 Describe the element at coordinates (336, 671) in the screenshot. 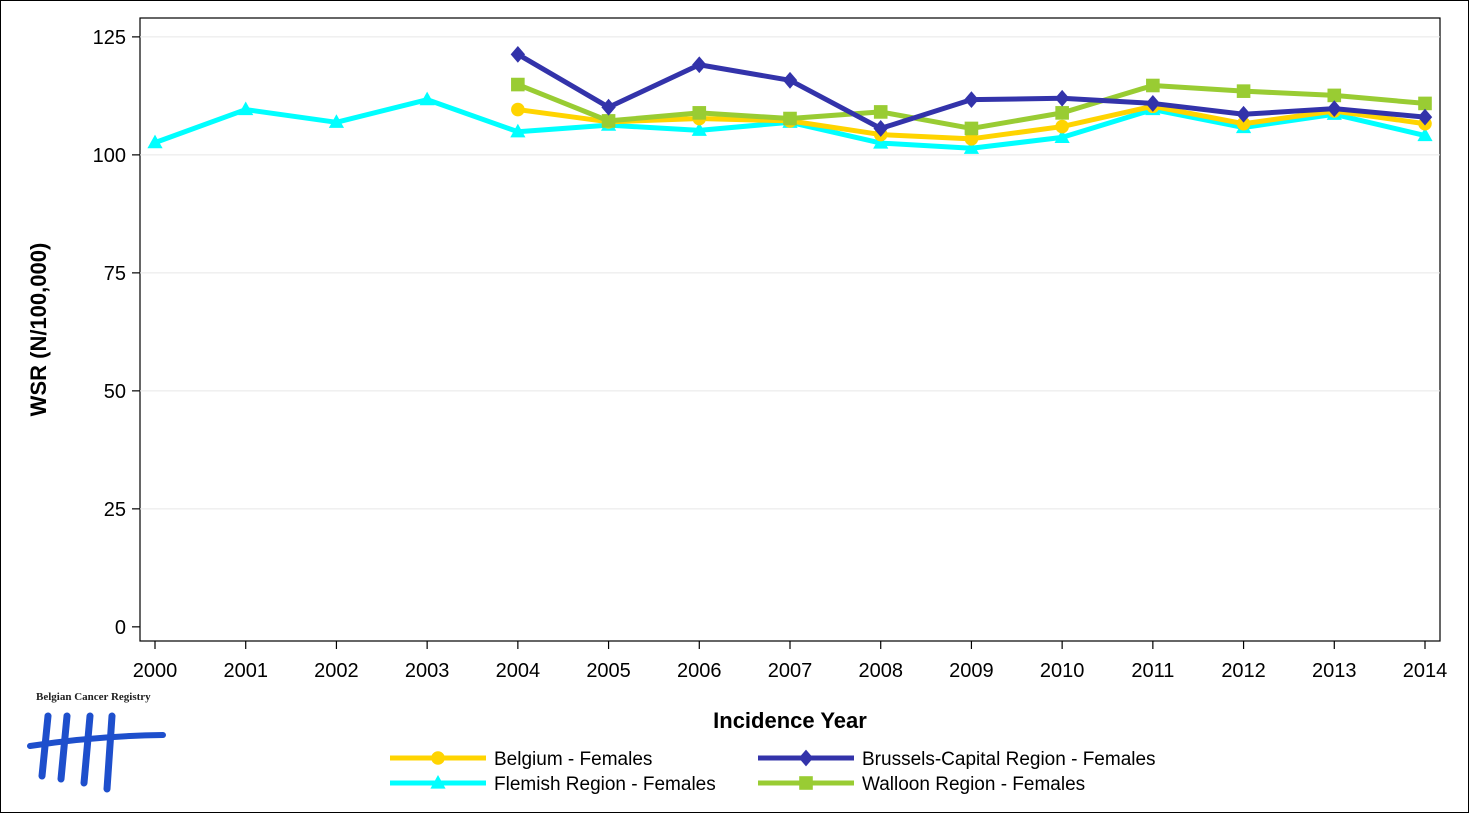

I see `x-tick-label: 2002` at that location.